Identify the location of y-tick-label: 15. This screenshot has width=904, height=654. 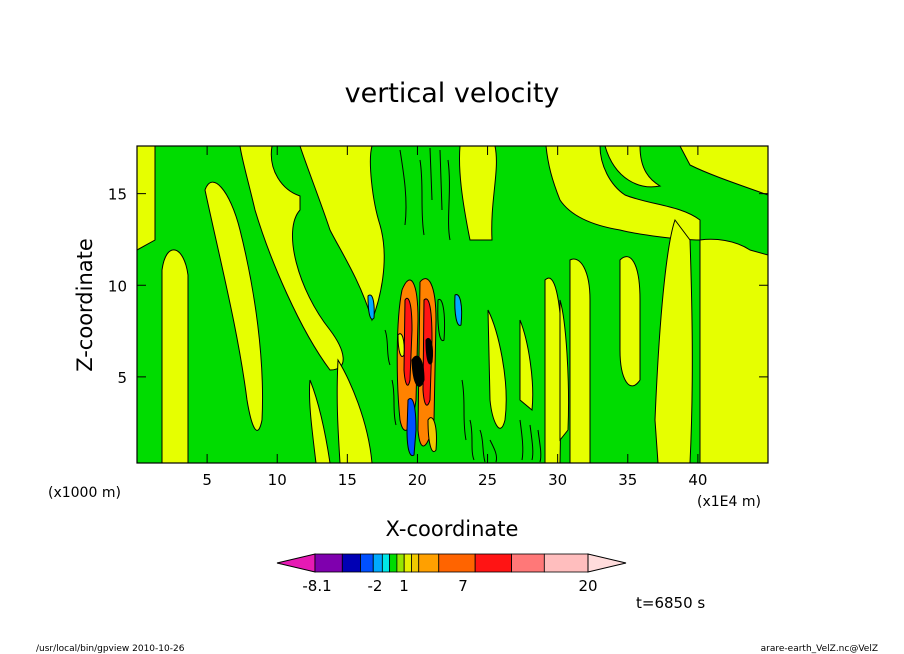
(117, 195).